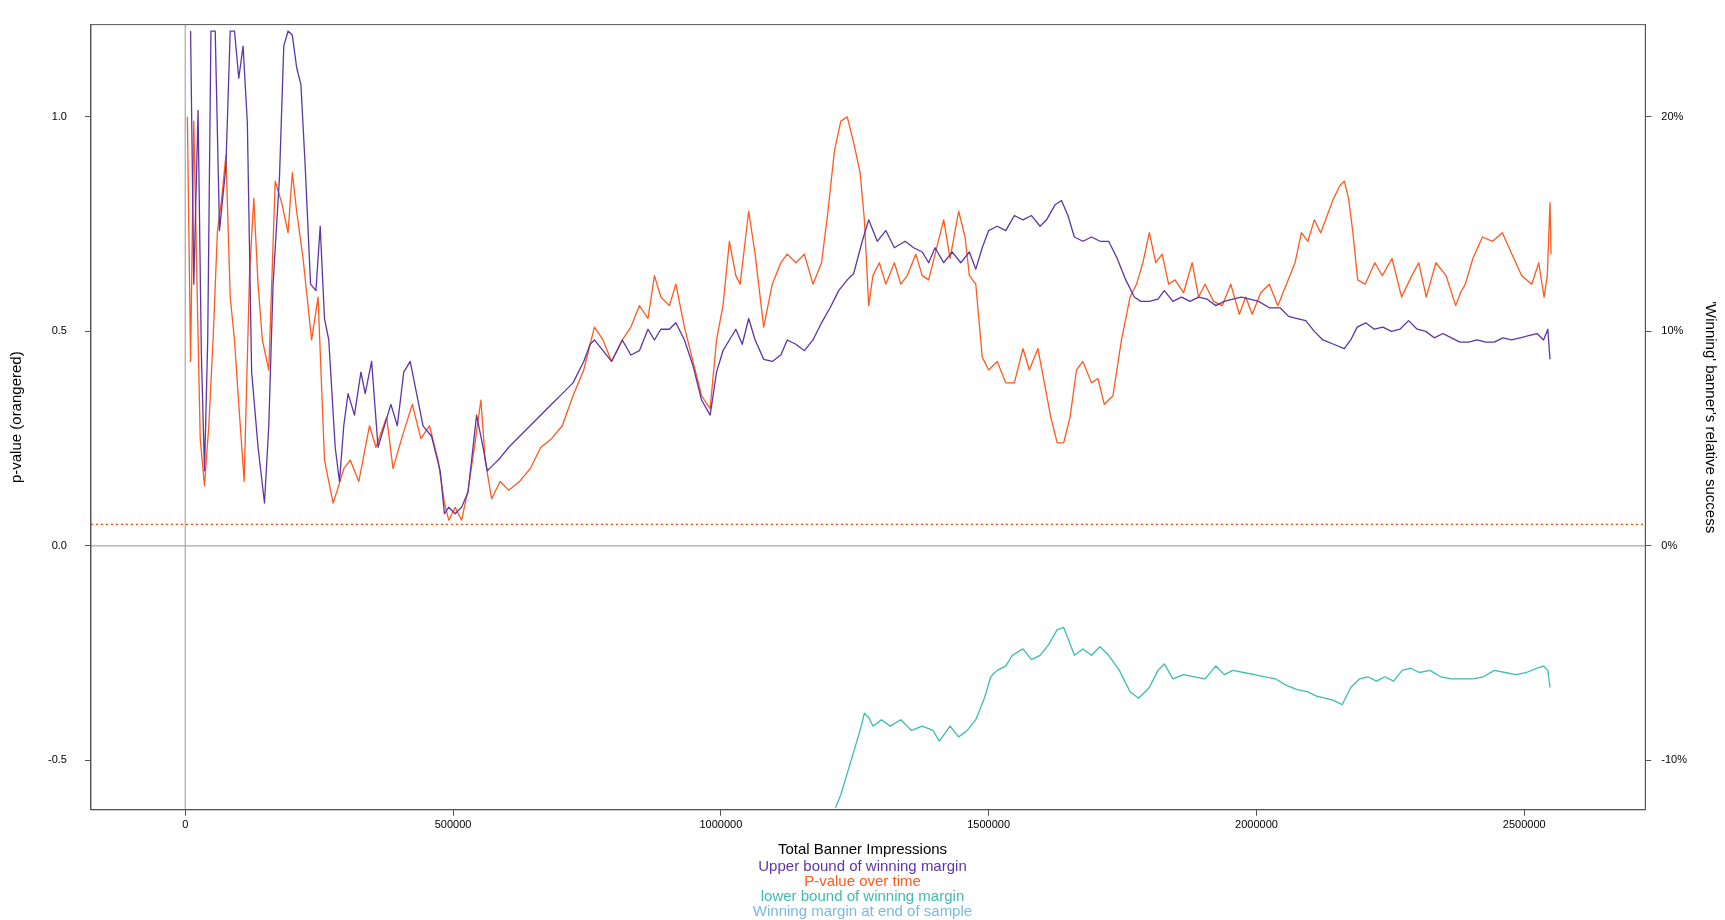 Image resolution: width=1725 pixels, height=920 pixels. I want to click on x-tick-label: 1500000, so click(989, 824).